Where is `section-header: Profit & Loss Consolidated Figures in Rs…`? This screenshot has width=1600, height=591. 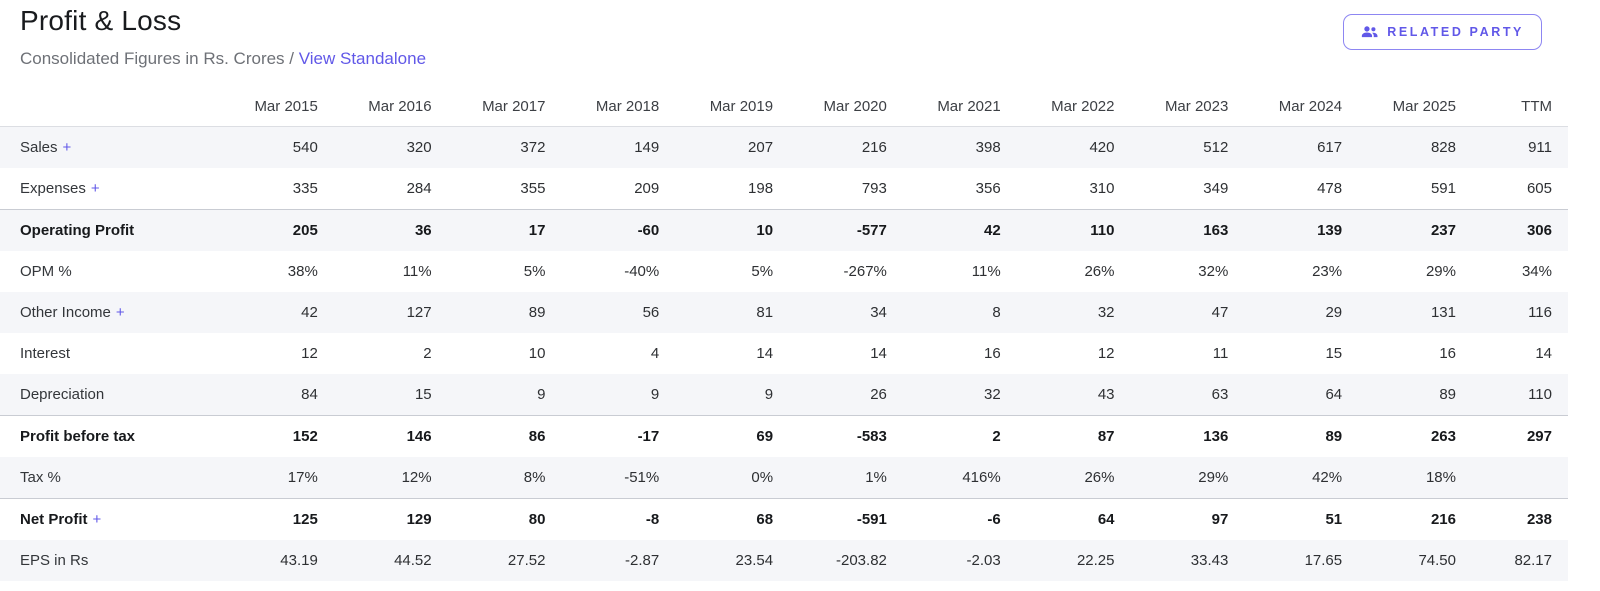 section-header: Profit & Loss Consolidated Figures in Rs… is located at coordinates (800, 35).